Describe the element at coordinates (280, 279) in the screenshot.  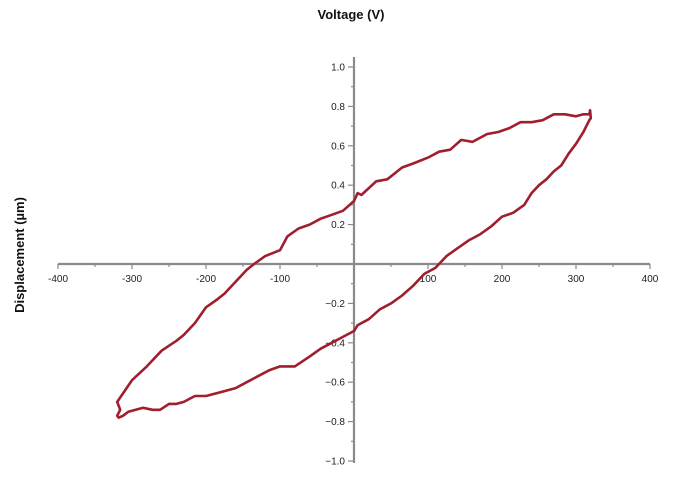
I see `x-tick-label: -100` at that location.